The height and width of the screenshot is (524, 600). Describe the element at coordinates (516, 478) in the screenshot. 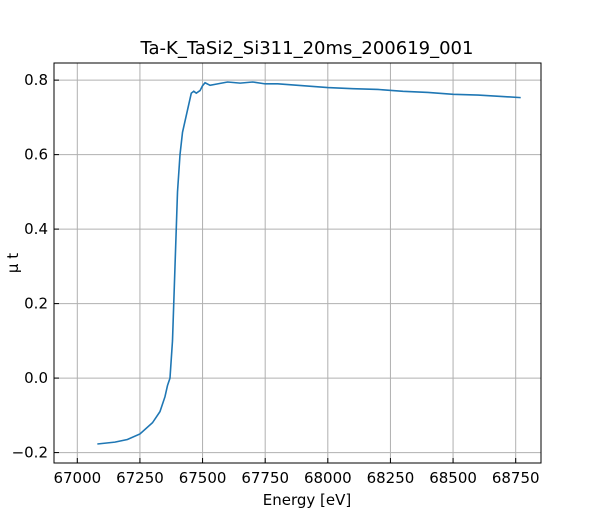

I see `x-tick-label: 68750` at that location.